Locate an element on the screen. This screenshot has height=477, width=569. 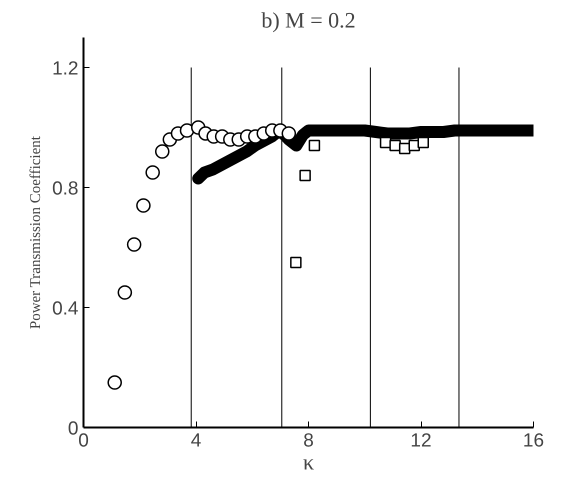
x-tick-label: 12 is located at coordinates (421, 441).